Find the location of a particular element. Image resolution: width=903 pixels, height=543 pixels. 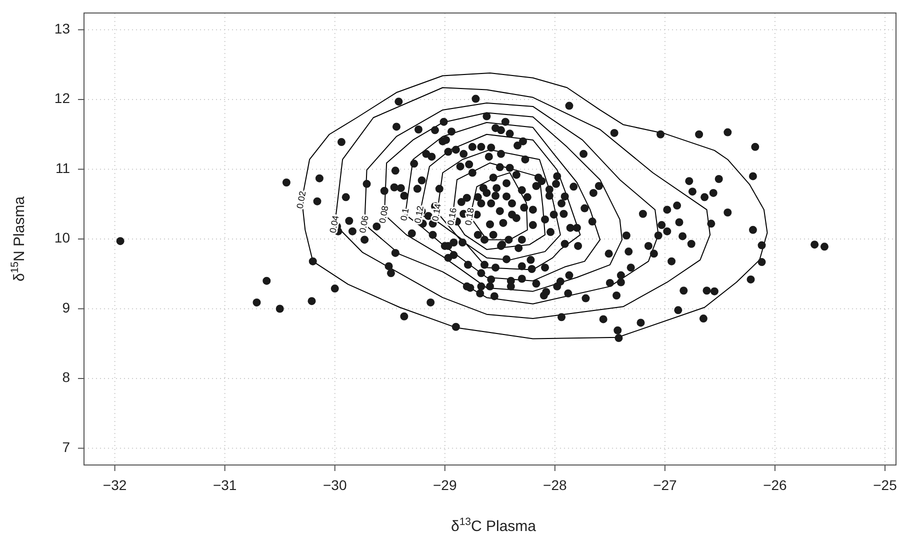

y-tick-label: 13 is located at coordinates (62, 28).